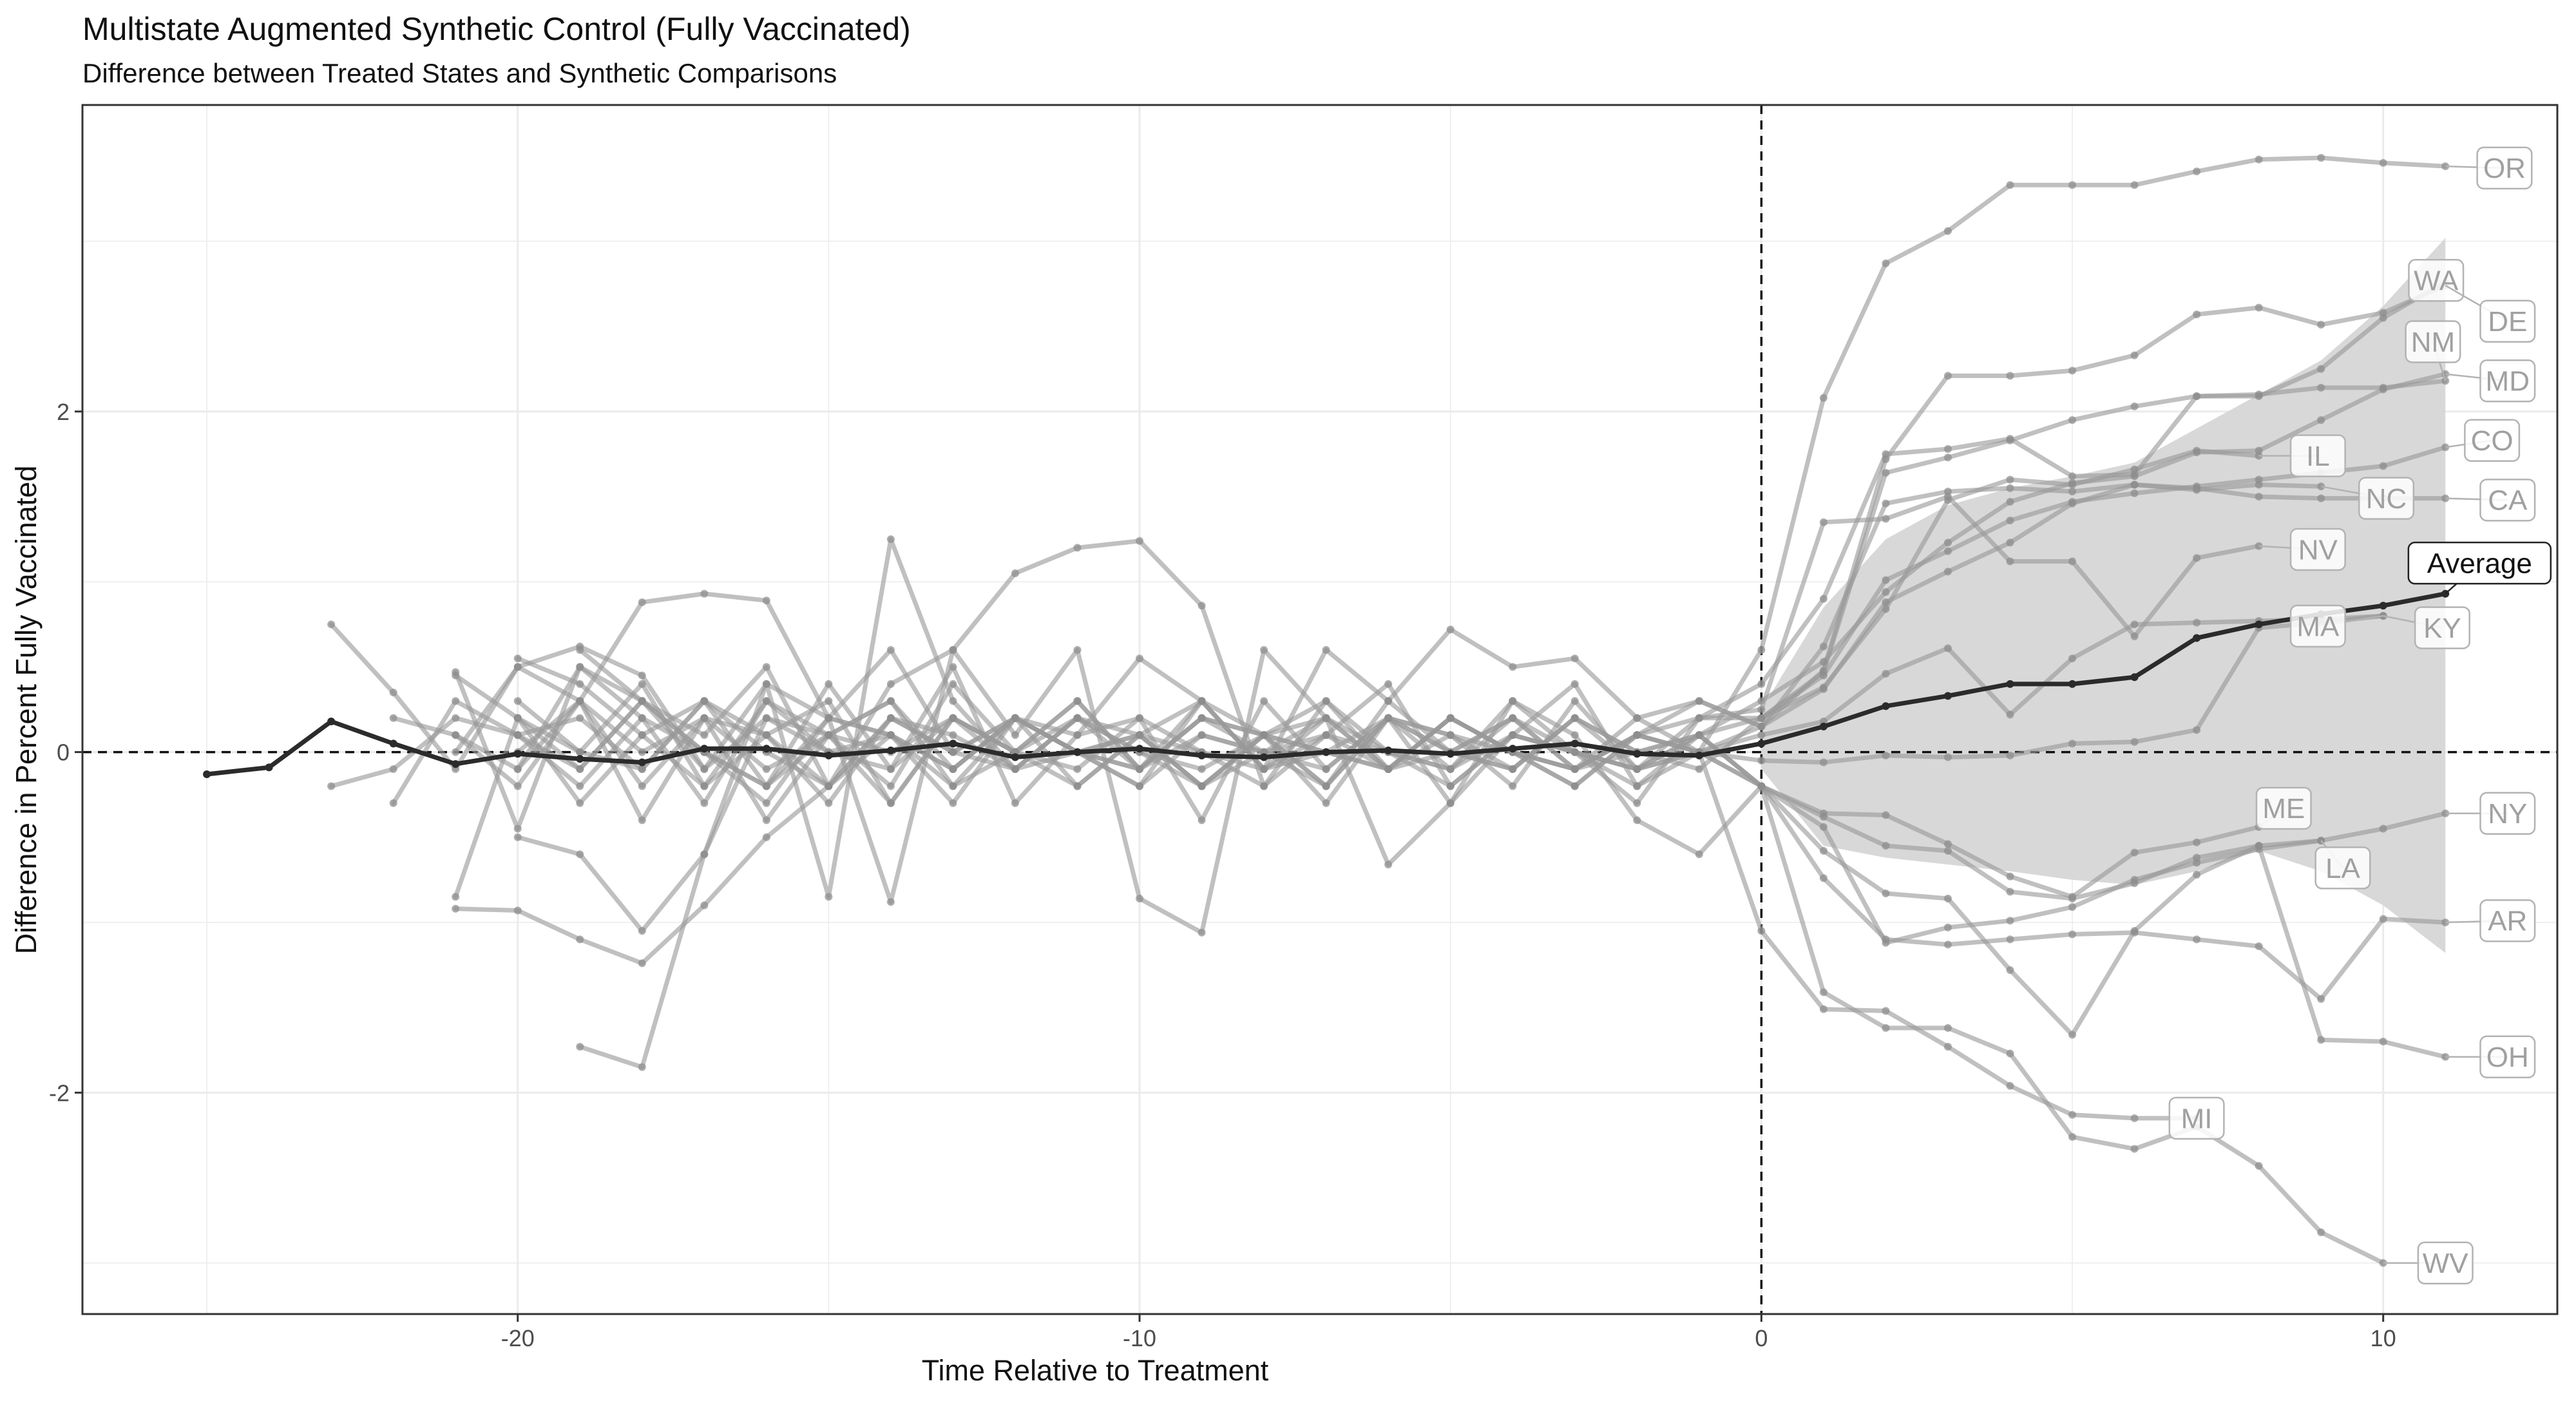 Image resolution: width=2576 pixels, height=1401 pixels. Describe the element at coordinates (2507, 814) in the screenshot. I see `label-text: NY` at that location.